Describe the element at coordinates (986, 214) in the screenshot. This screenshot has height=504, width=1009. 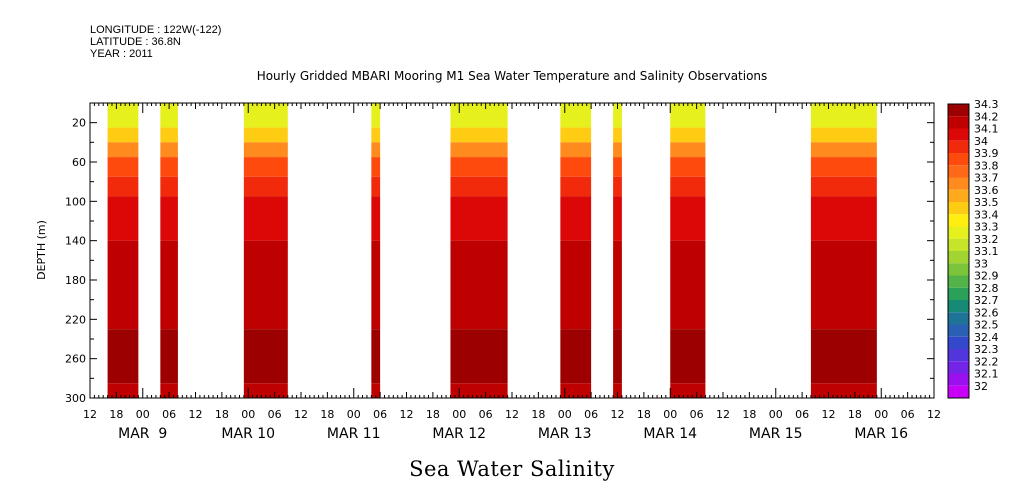
I see `colorbar-label: 33.4` at that location.